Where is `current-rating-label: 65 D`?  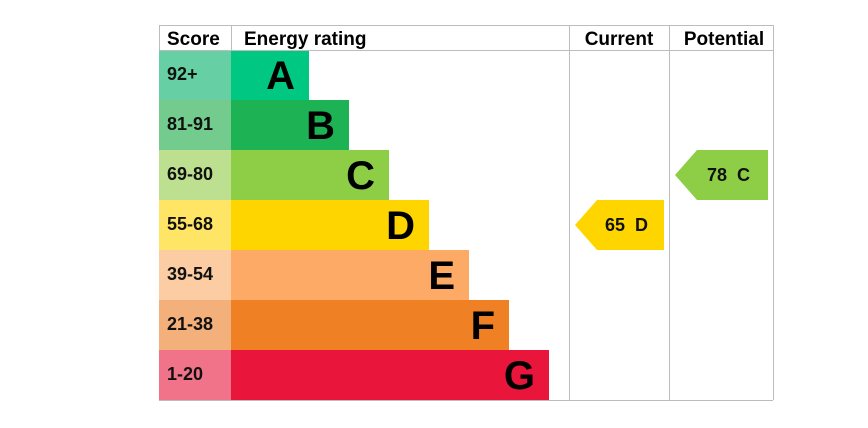
current-rating-label: 65 D is located at coordinates (626, 225).